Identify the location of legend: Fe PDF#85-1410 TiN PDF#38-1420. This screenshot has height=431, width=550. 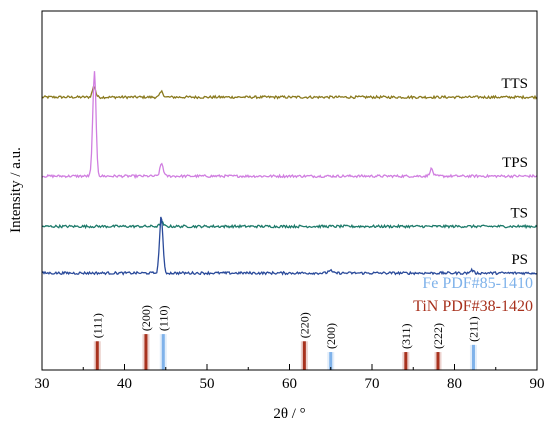
(473, 295).